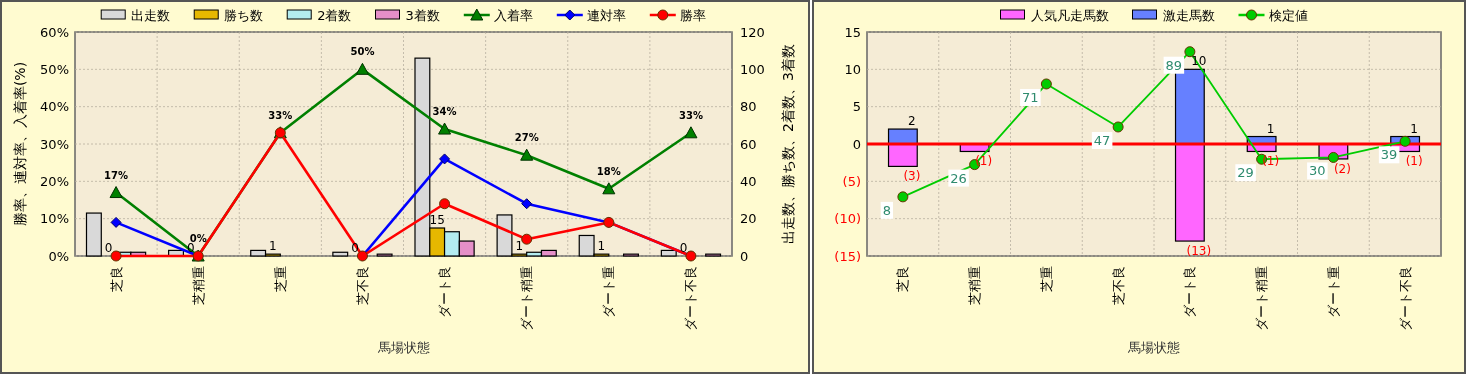  I want to click on data-label: 26, so click(958, 178).